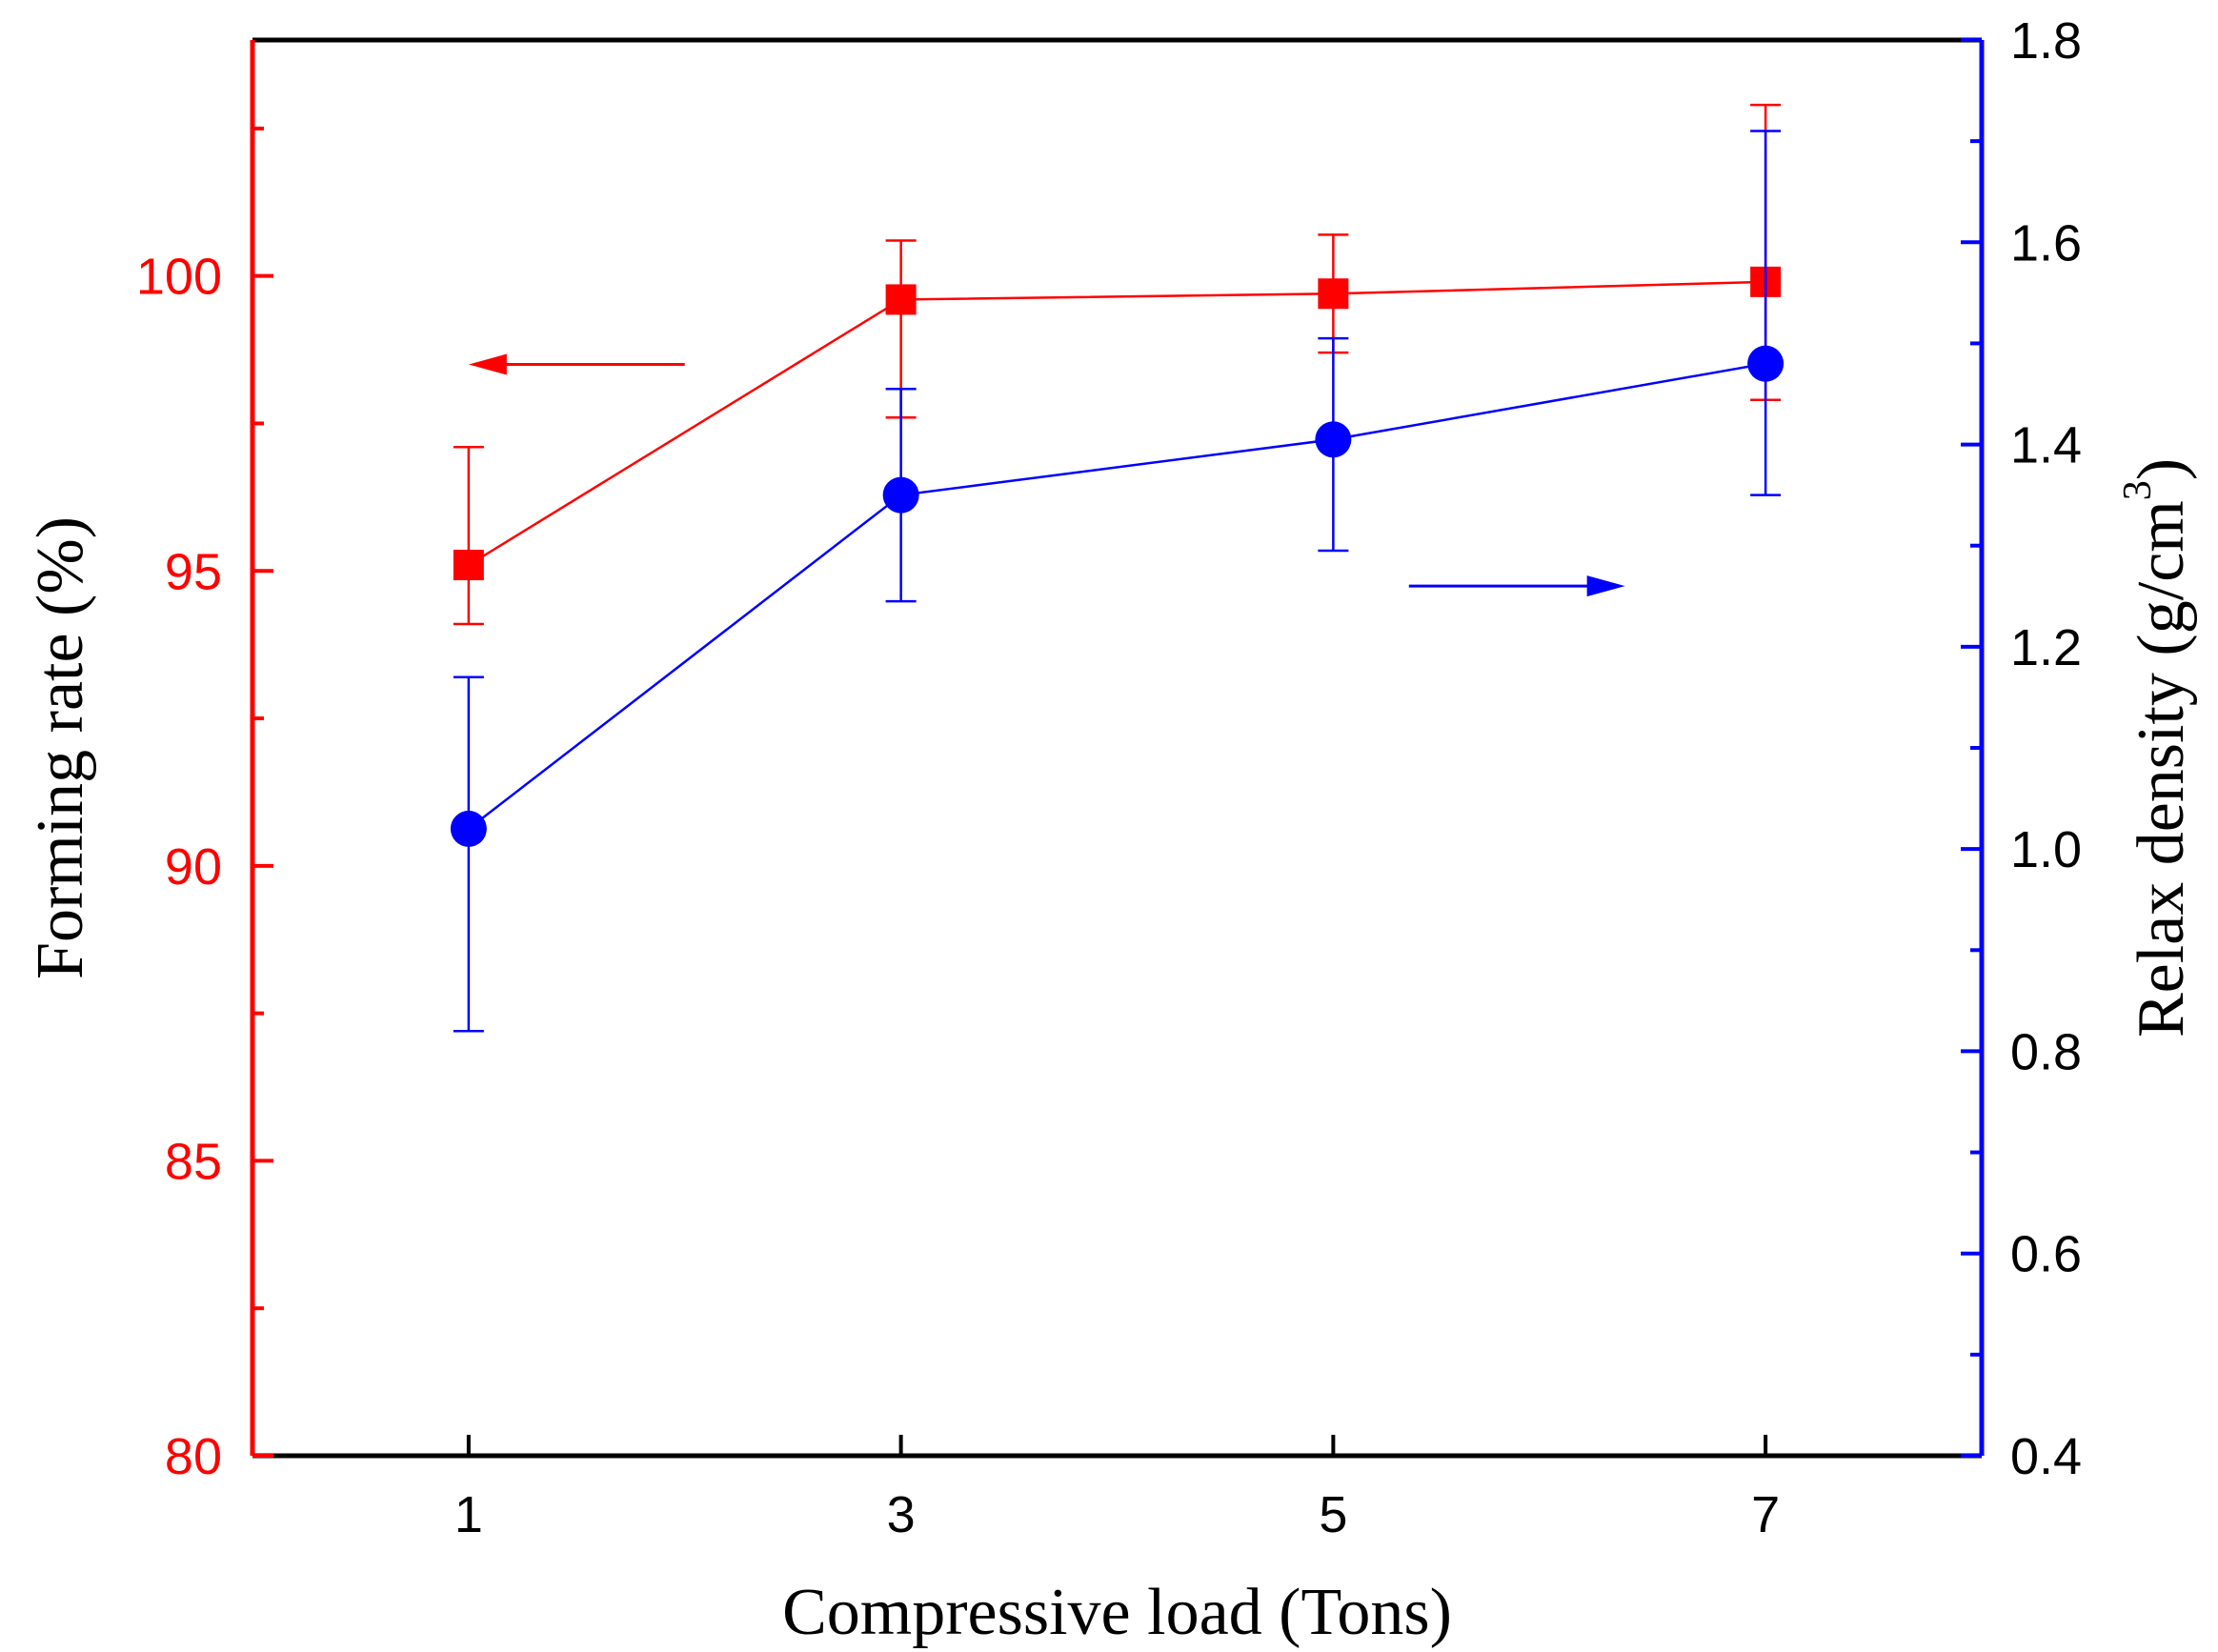 Image resolution: width=2218 pixels, height=1652 pixels. What do you see at coordinates (2046, 1051) in the screenshot?
I see `right-y-tick-label: 0.8` at bounding box center [2046, 1051].